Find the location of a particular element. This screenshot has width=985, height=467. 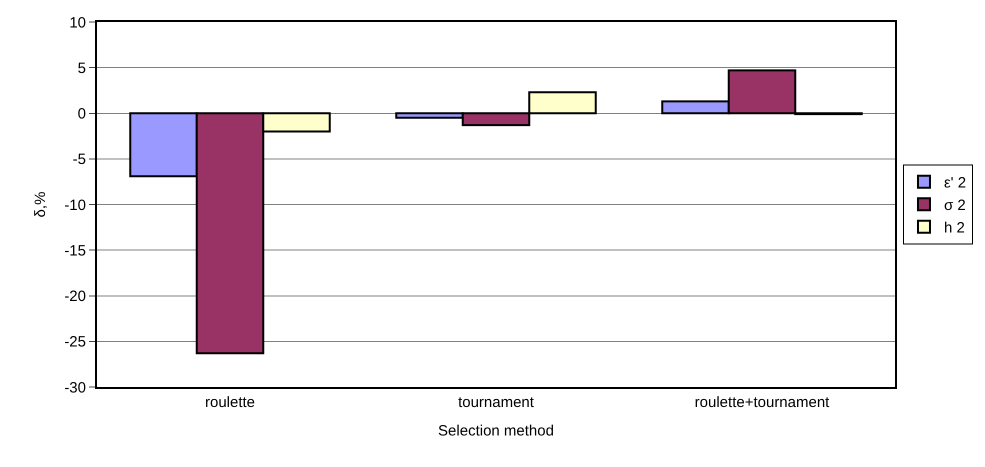

y-tick-label: -10 is located at coordinates (75, 205).